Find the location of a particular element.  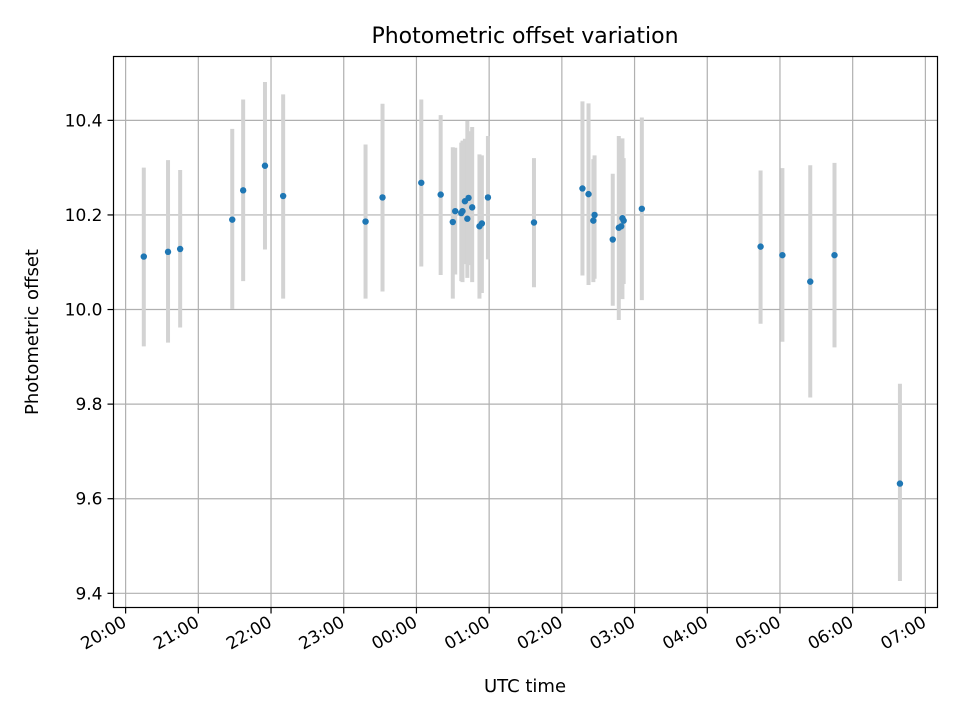

y-tick-label: 10.0 is located at coordinates (84, 311).